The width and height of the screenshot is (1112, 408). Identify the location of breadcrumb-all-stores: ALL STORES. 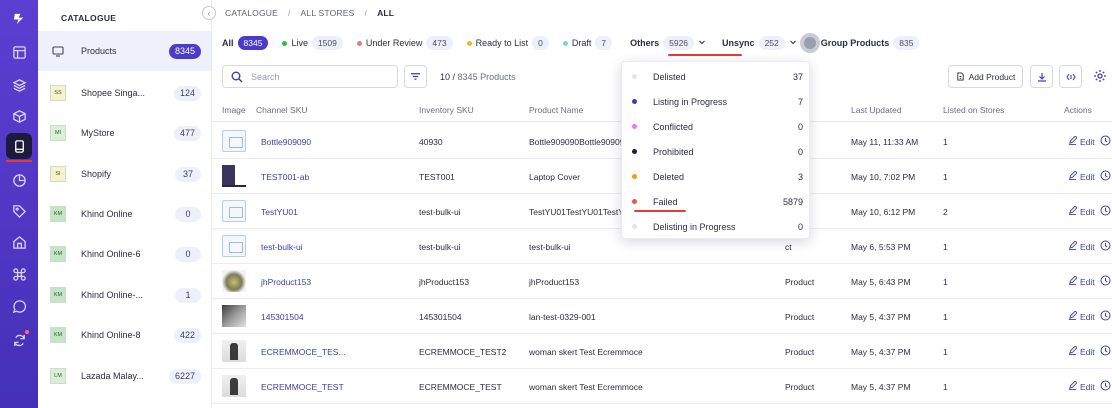
(327, 13).